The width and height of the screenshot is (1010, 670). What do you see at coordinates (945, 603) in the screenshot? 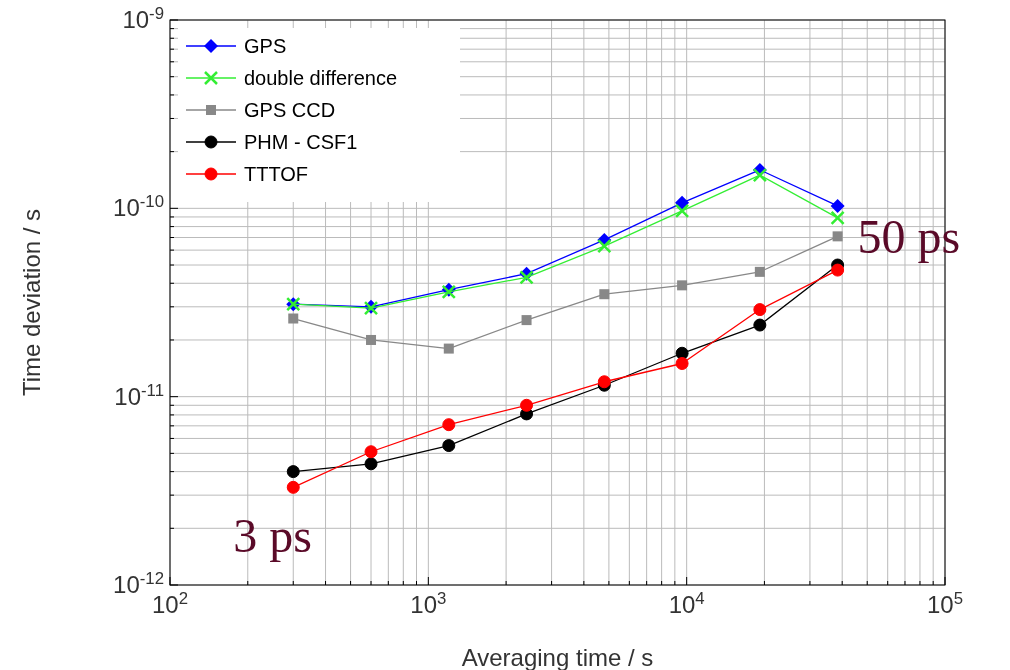
I see `x-tick-label: 10$^{5}$` at bounding box center [945, 603].